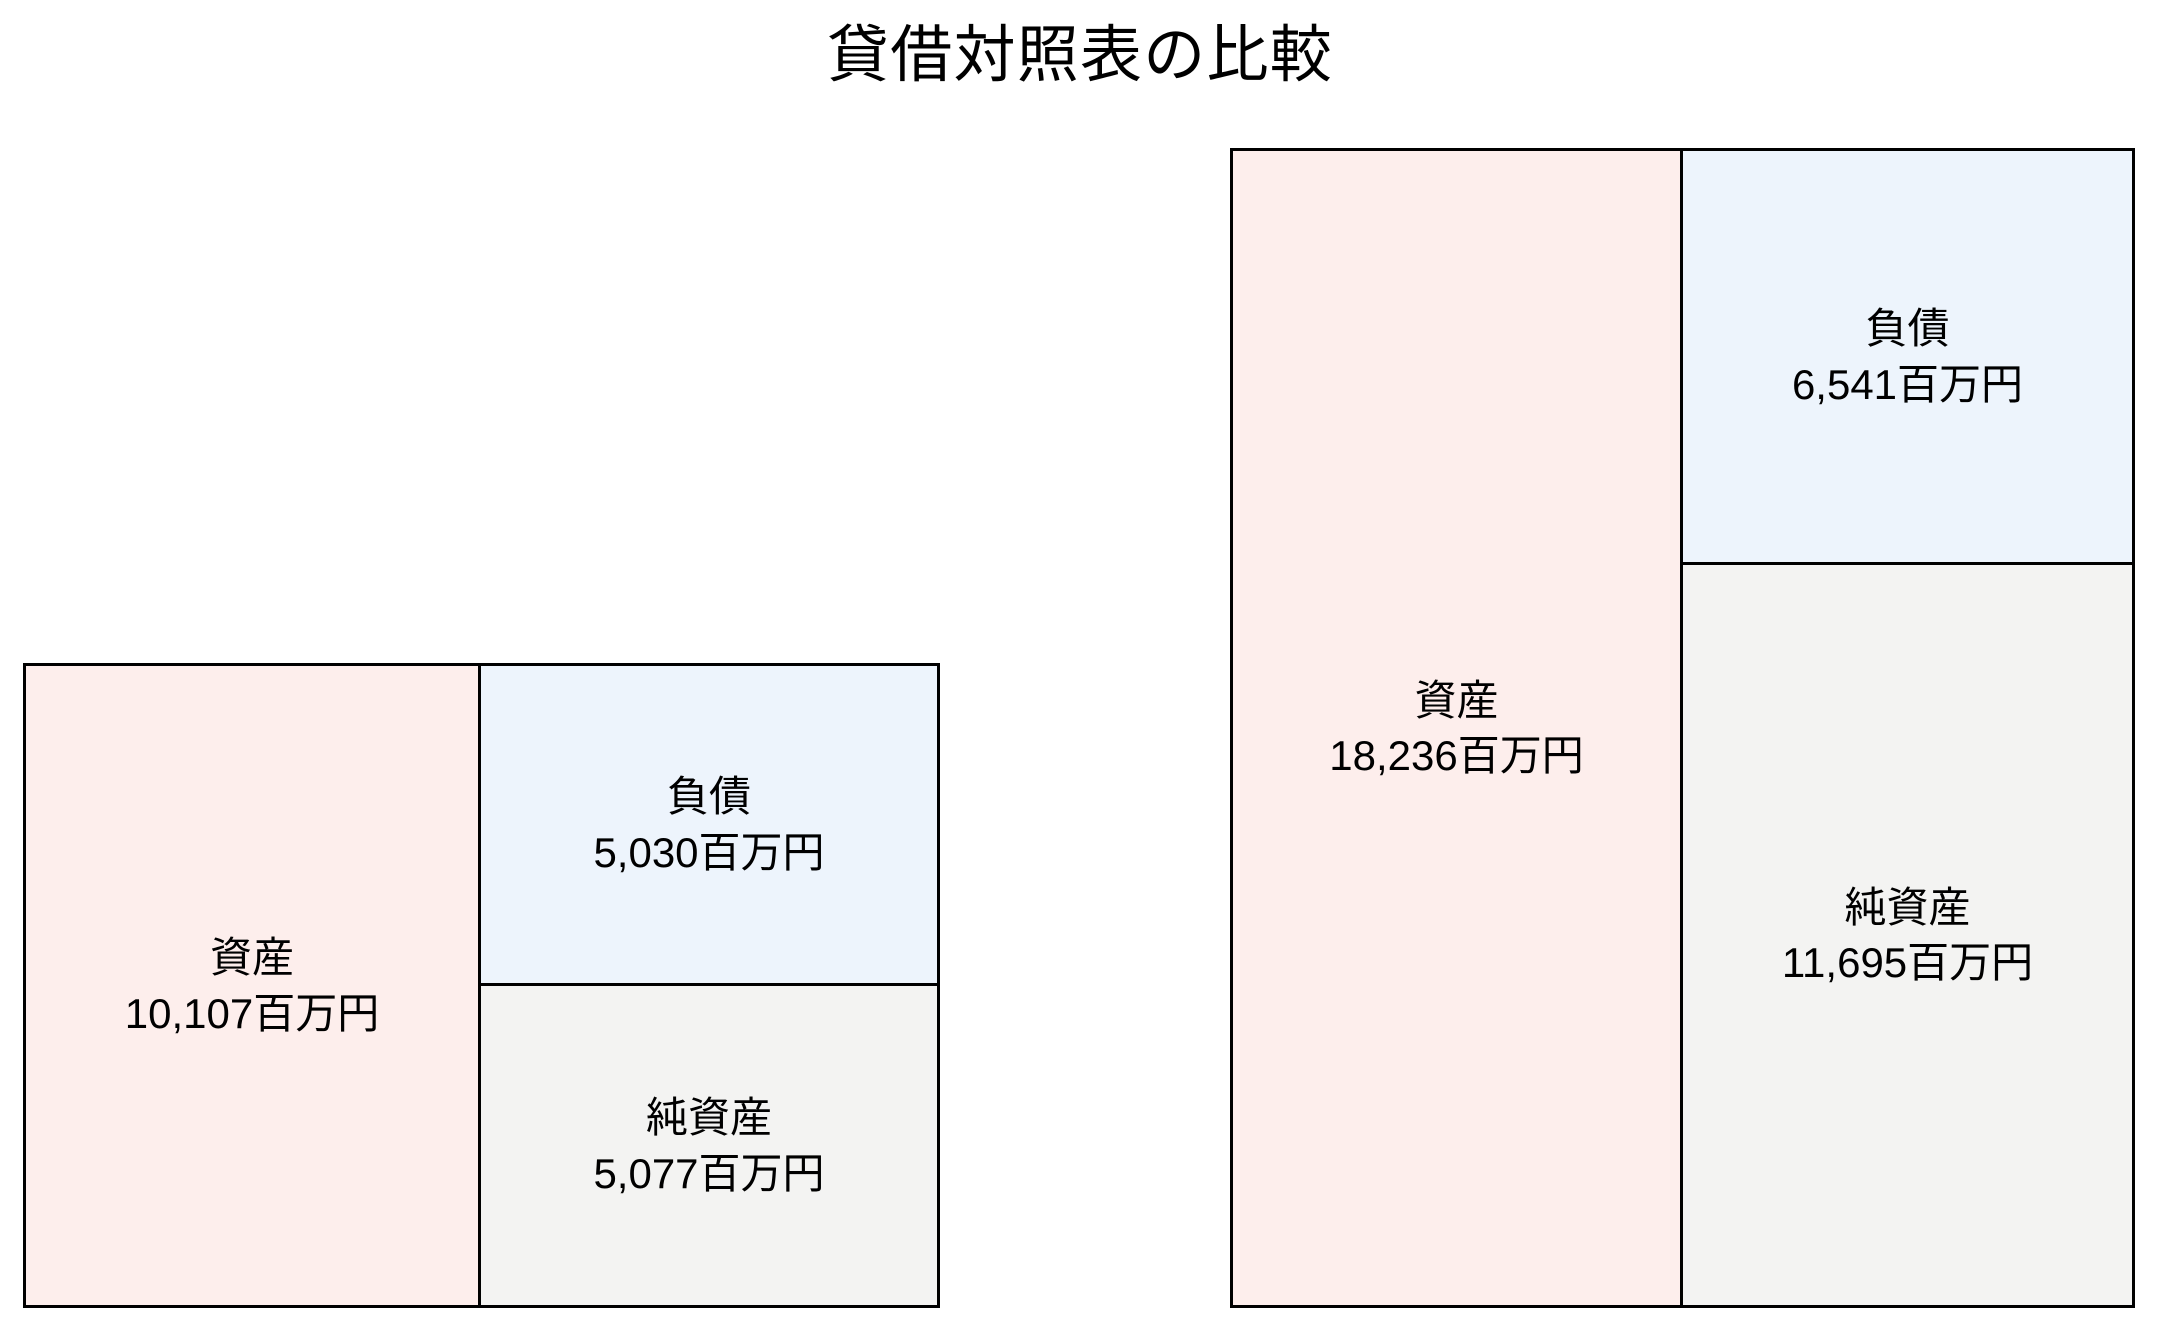  Describe the element at coordinates (1456, 755) in the screenshot. I see `after-asset-value: 18,236百万円` at that location.